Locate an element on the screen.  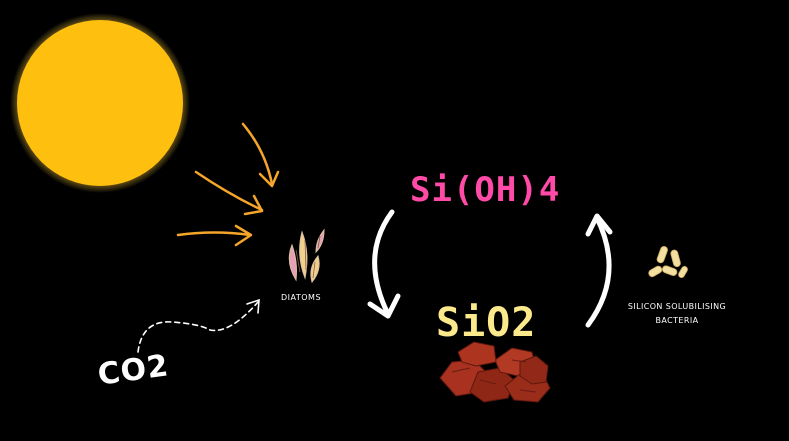
diatoms-label: DIATOMS is located at coordinates (301, 297).